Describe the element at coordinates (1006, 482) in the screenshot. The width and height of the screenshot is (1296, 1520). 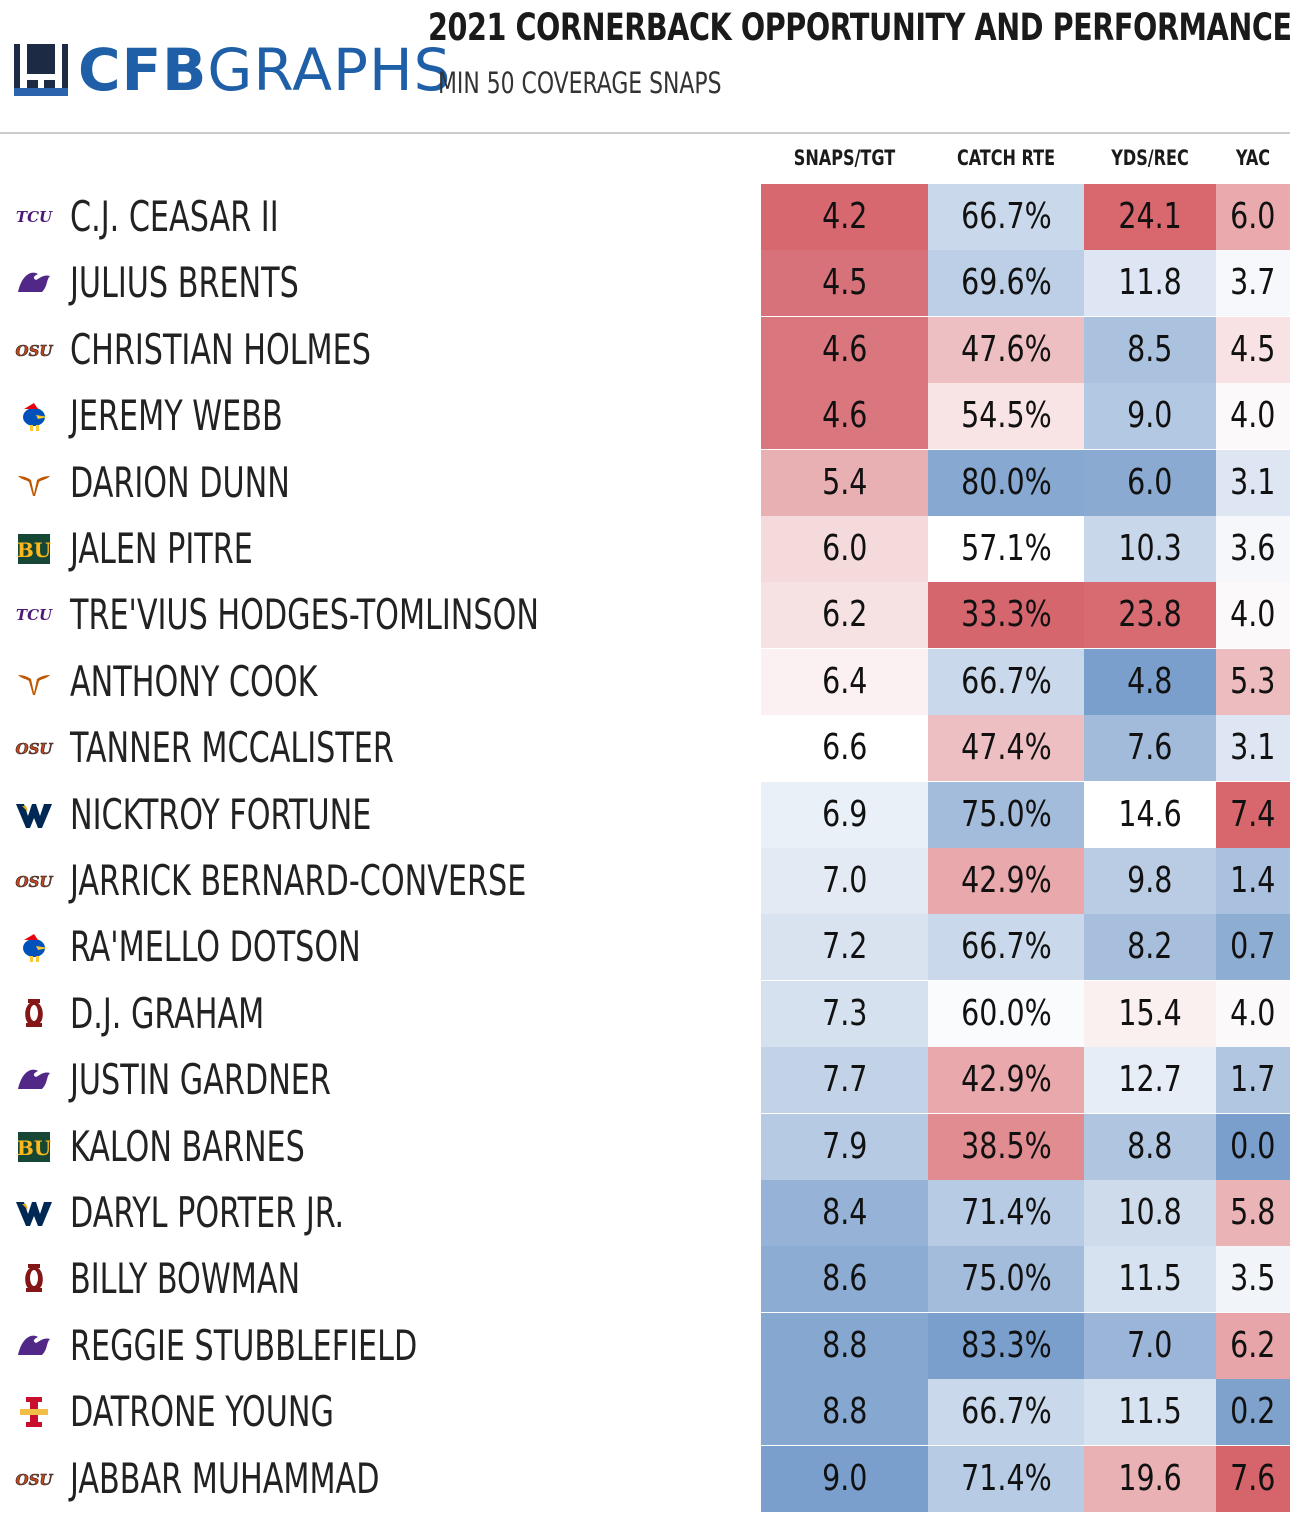
I see `cell-catch-rate: 80.0%` at that location.